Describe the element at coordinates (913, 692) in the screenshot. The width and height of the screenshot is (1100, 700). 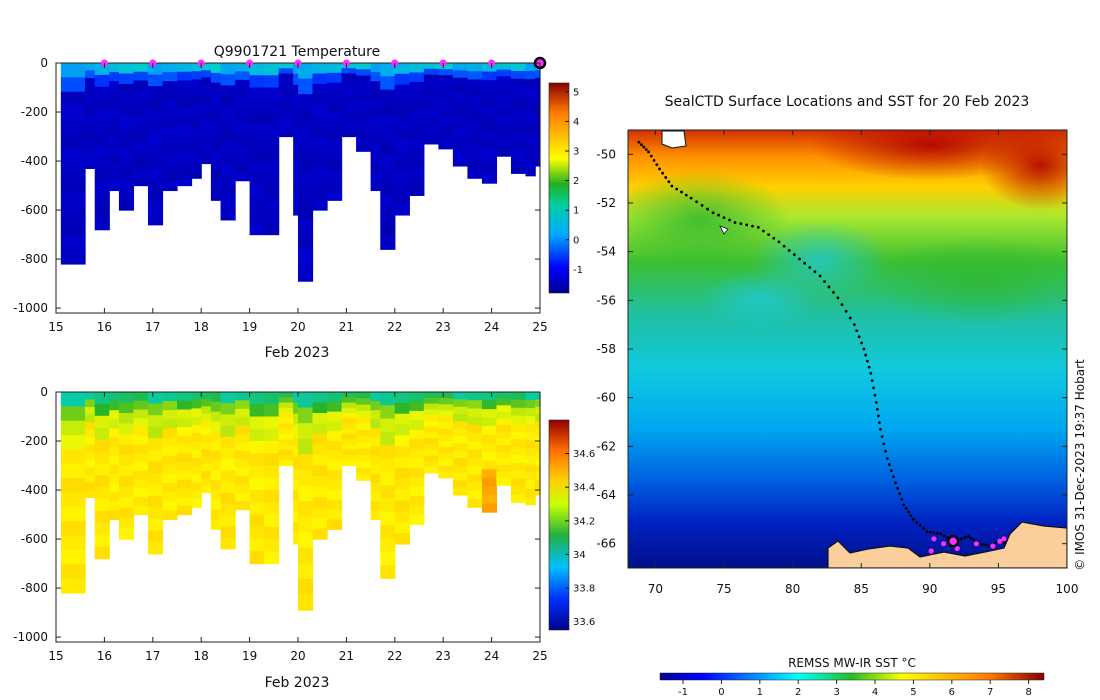
I see `sst-colorbar-tick-label: 5` at that location.